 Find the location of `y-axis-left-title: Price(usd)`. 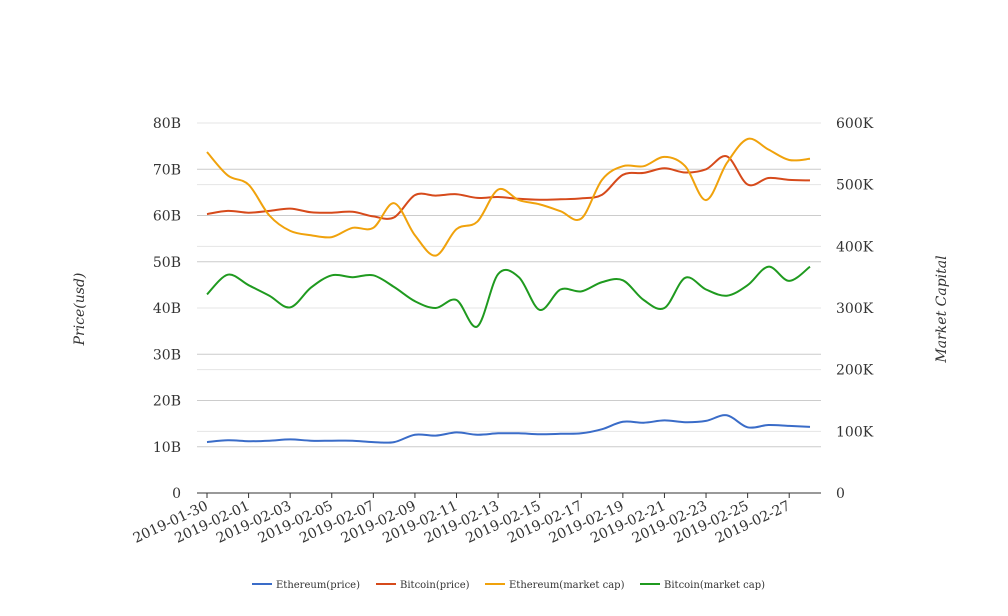

y-axis-left-title: Price(usd) is located at coordinates (80, 310).